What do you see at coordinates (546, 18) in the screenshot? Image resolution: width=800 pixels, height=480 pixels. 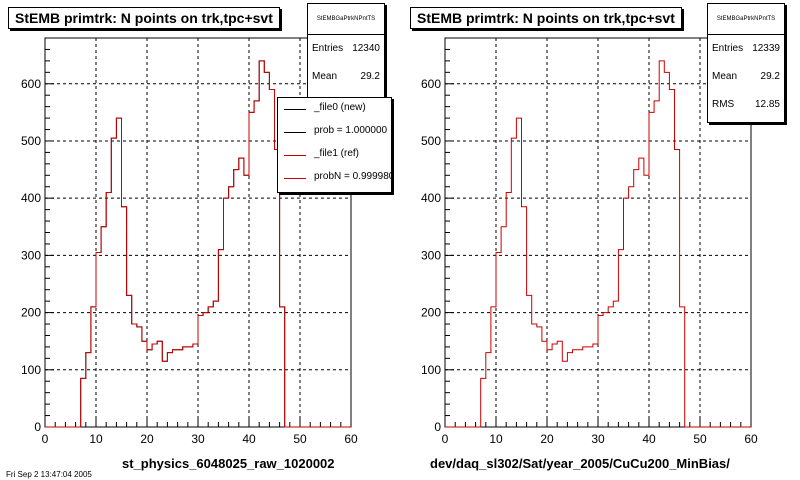 I see `right-title: StEMB primtrk: N points on trk,tpc+svt` at bounding box center [546, 18].